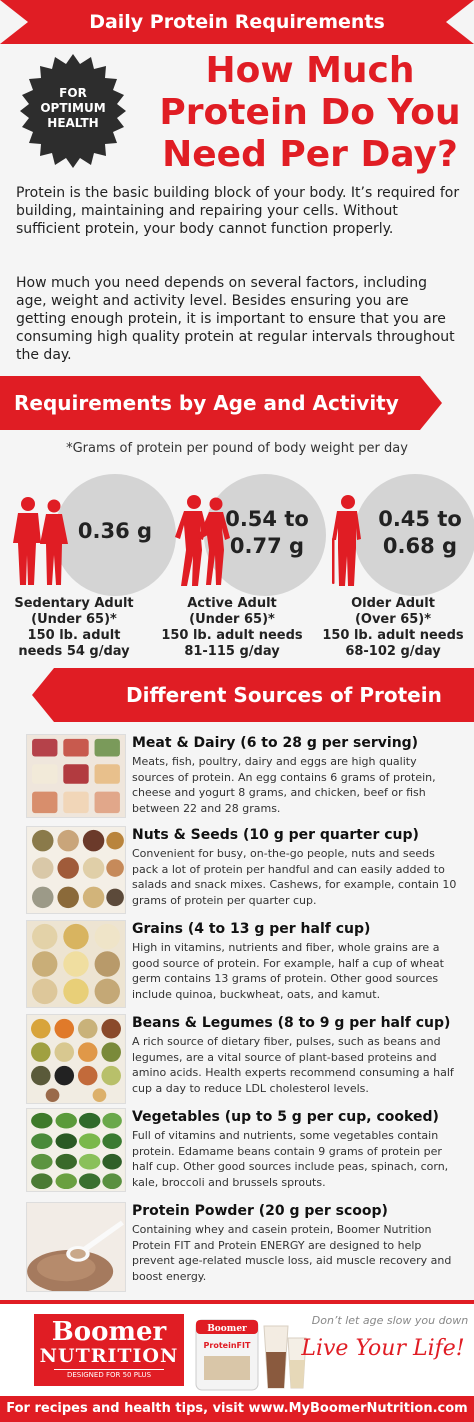 The width and height of the screenshot is (474, 1422). Describe the element at coordinates (420, 519) in the screenshot. I see `older-value-line-1: 0.45 to` at that location.